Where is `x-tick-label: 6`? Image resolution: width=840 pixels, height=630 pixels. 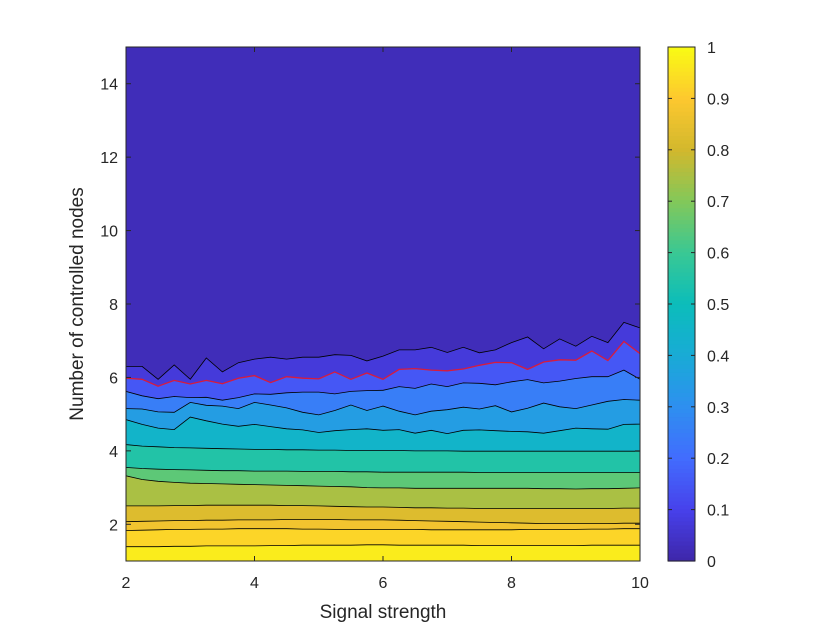
x-tick-label: 6 is located at coordinates (383, 583).